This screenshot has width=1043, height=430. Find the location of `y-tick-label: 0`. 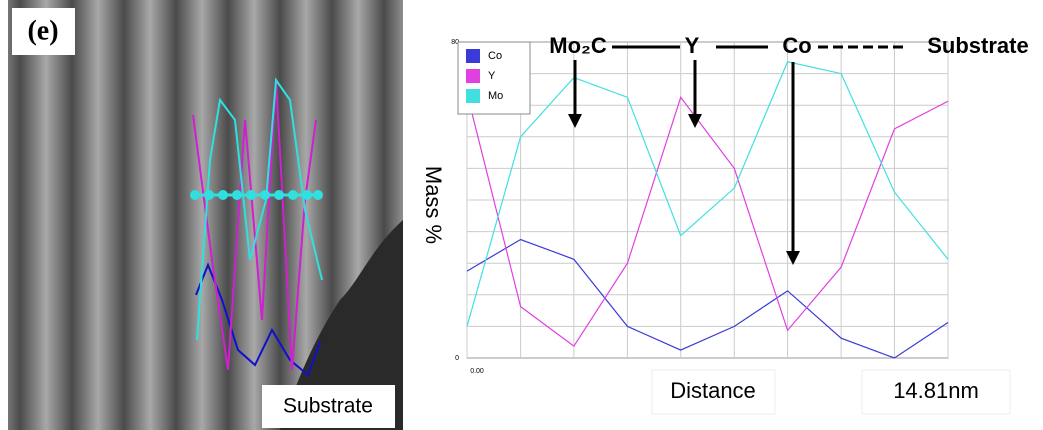

y-tick-label: 0 is located at coordinates (457, 358).